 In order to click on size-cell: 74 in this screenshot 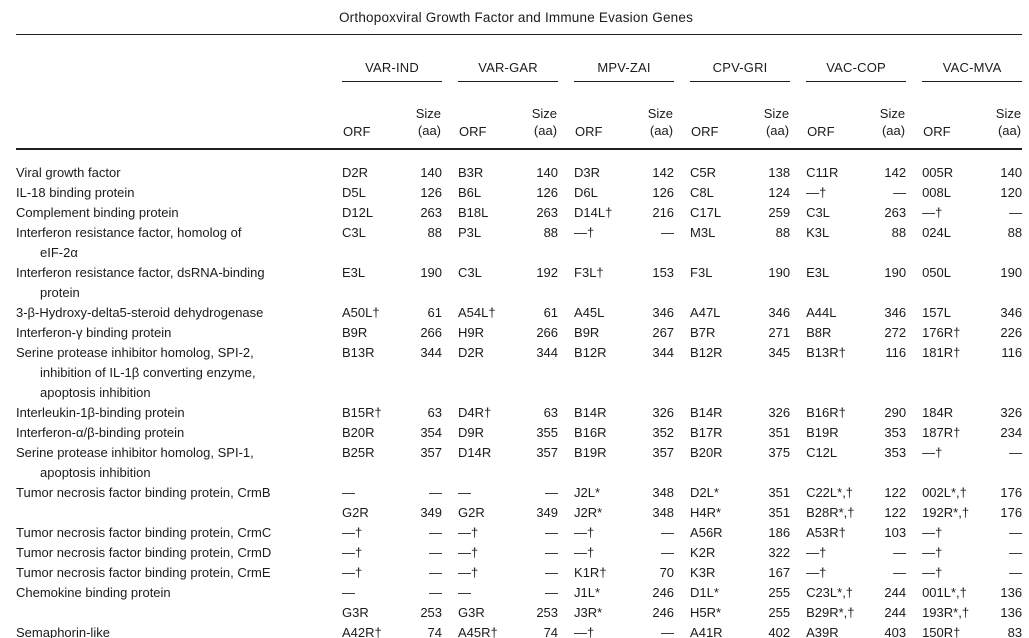, I will do `click(422, 630)`.